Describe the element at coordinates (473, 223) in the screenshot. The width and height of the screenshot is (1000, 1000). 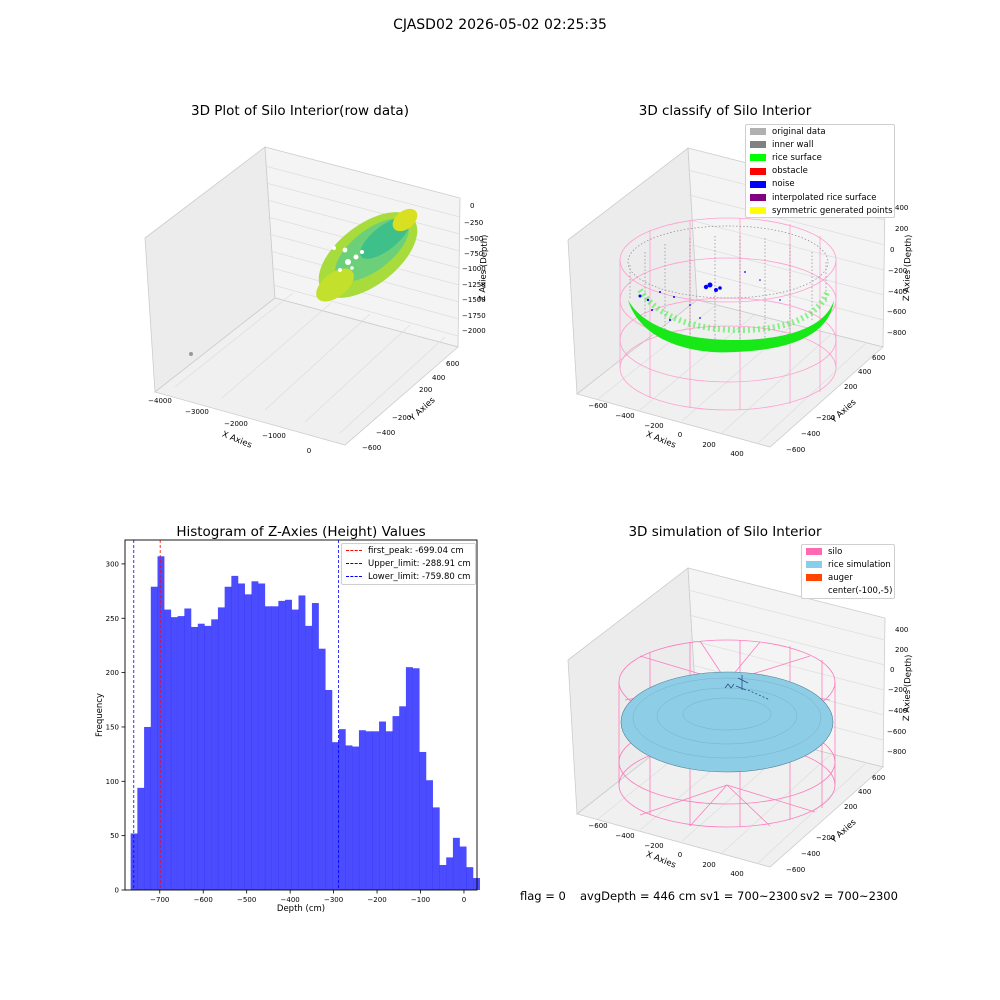
I see `raw-ztick: −250` at that location.